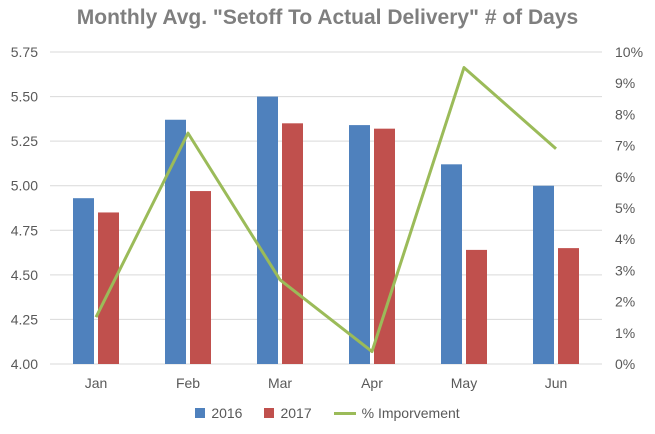  What do you see at coordinates (267, 230) in the screenshot?
I see `bar-2016-mar` at bounding box center [267, 230].